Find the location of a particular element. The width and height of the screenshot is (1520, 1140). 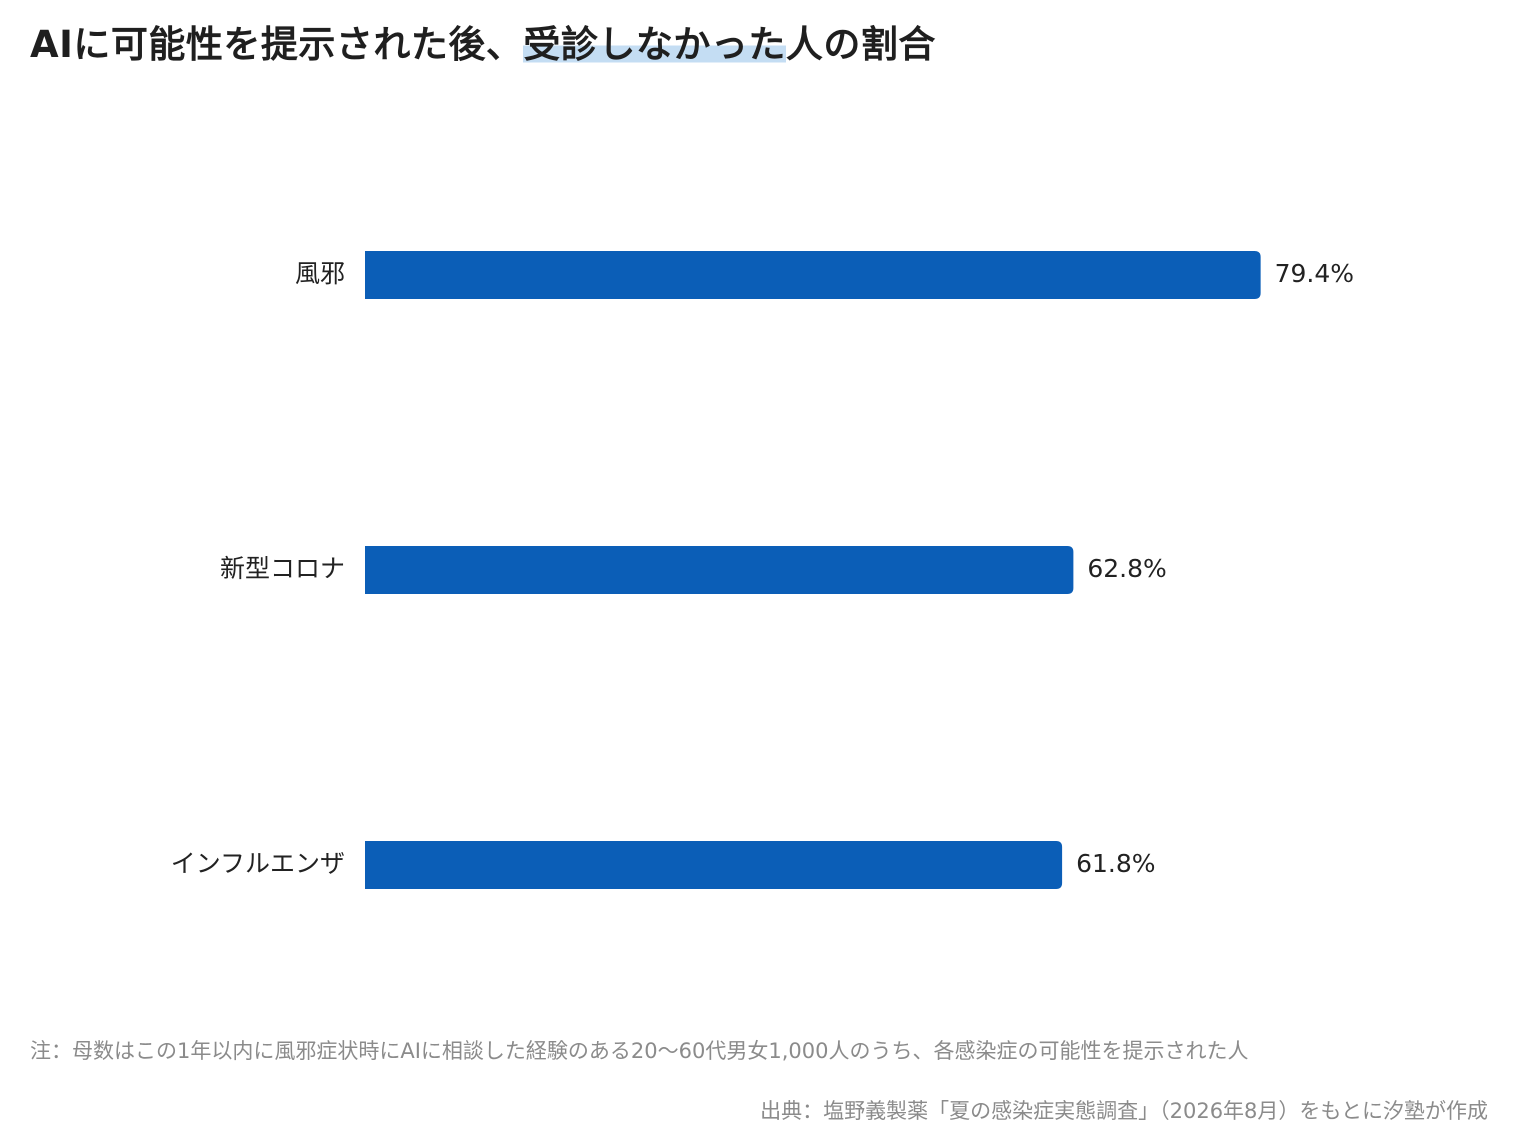

title-highlight: 受診しなかった is located at coordinates (654, 44).